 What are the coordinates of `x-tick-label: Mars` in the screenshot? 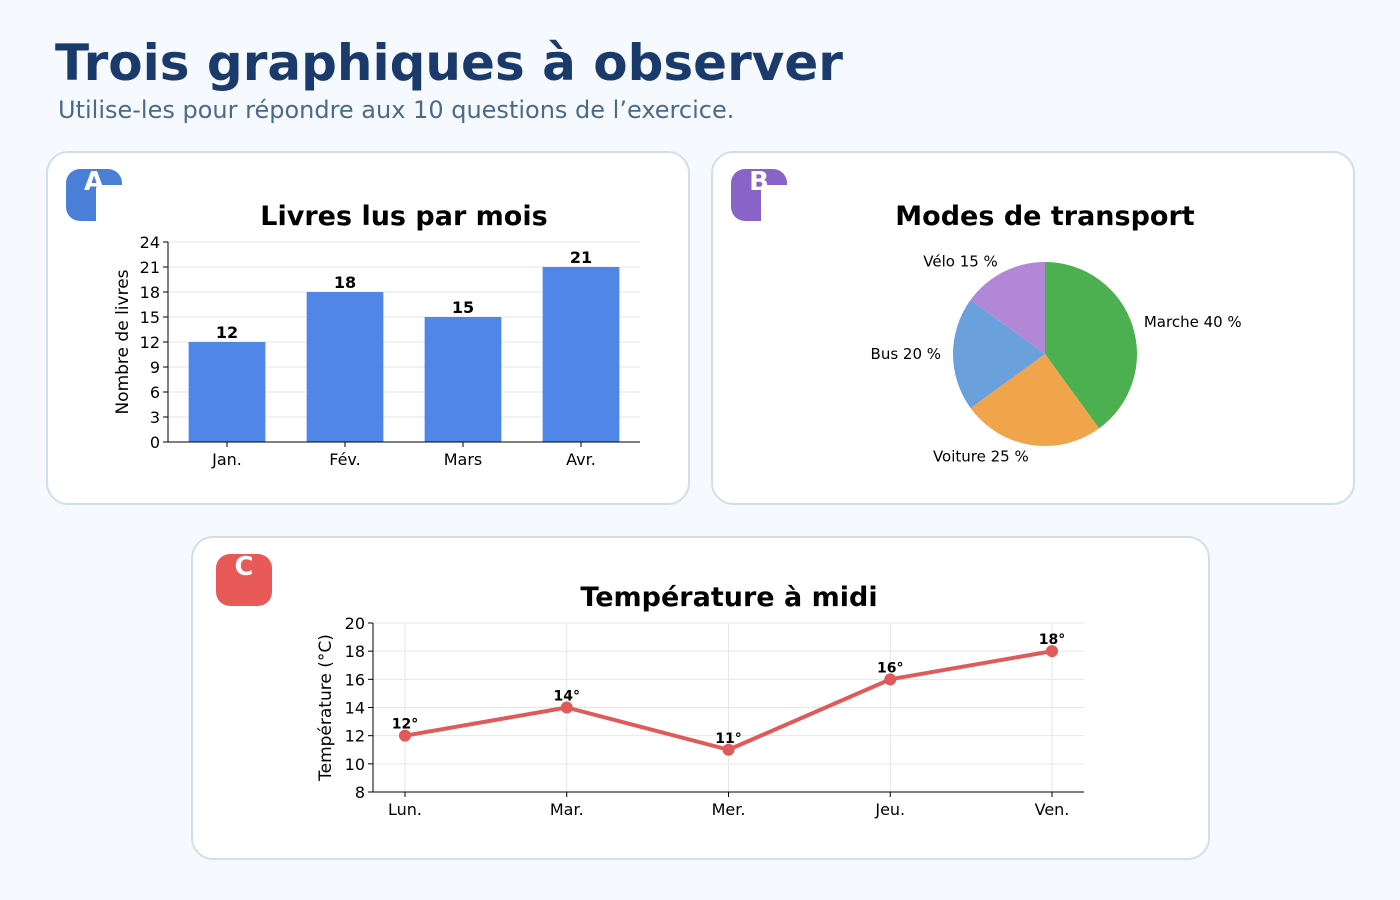 It's located at (463, 459).